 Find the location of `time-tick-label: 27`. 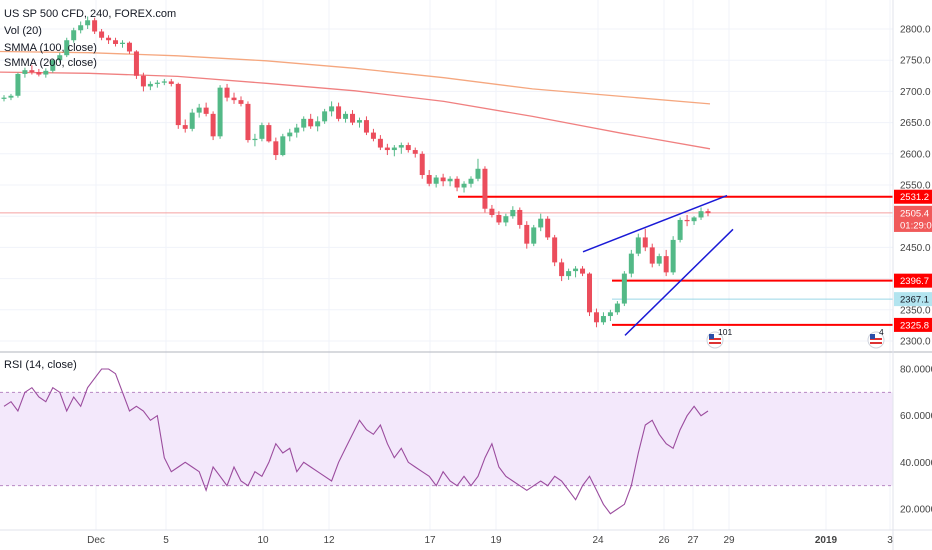

time-tick-label: 27 is located at coordinates (693, 540).